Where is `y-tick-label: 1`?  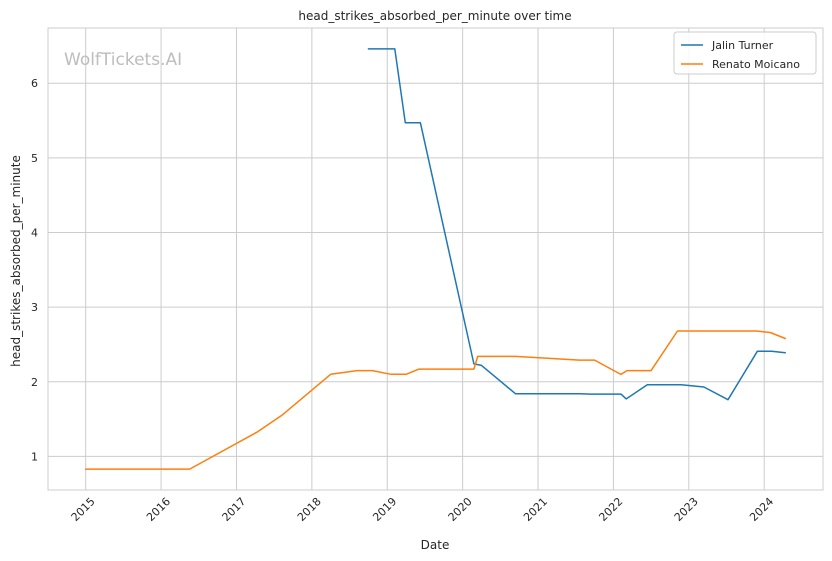
y-tick-label: 1 is located at coordinates (34, 456).